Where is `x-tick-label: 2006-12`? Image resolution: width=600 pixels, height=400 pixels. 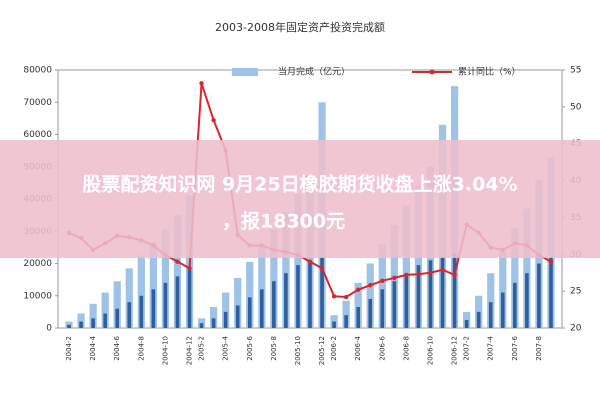 x-tick-label: 2006-12 is located at coordinates (455, 350).